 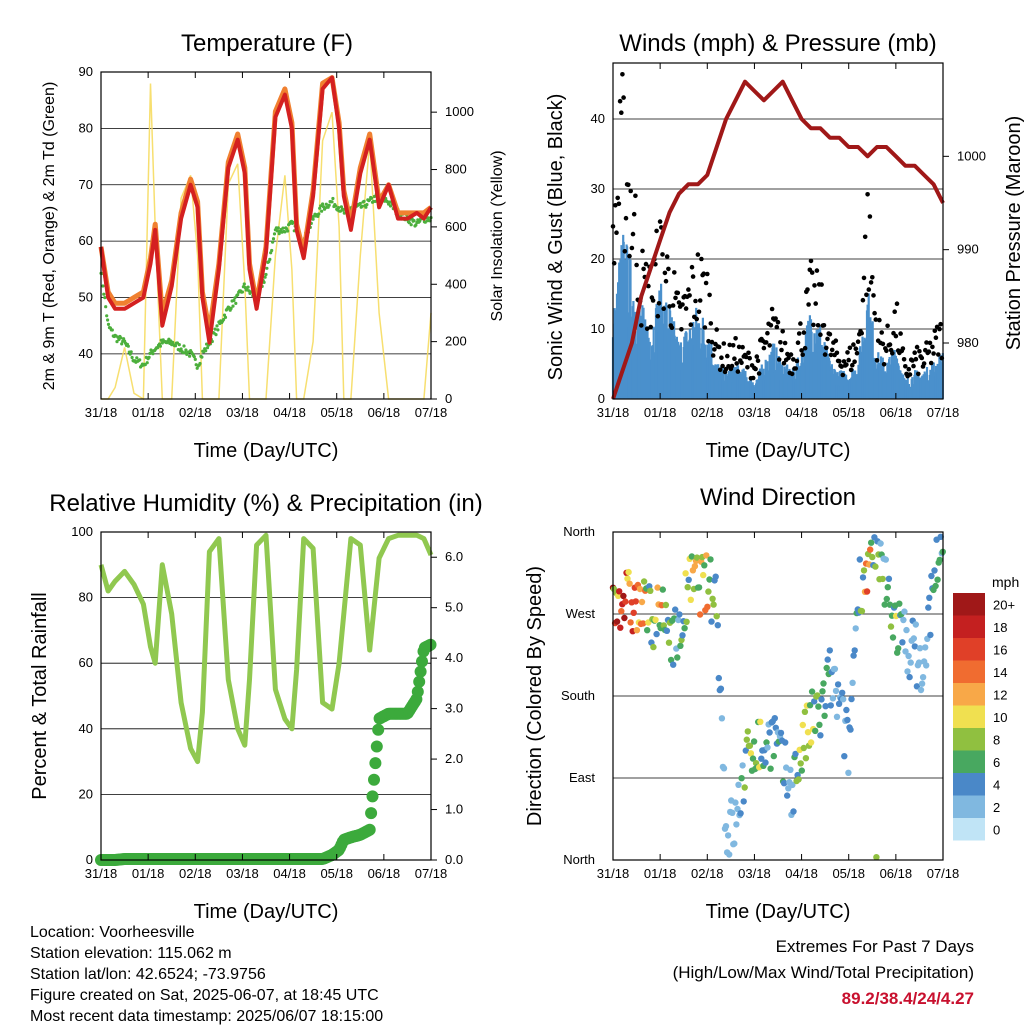 I want to click on x-tick-label: 06/18, so click(x=896, y=412).